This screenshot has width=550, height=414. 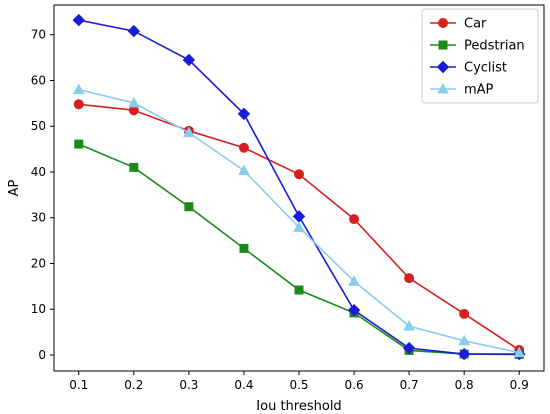 What do you see at coordinates (462, 90) in the screenshot?
I see `legend-item-map: mAP` at bounding box center [462, 90].